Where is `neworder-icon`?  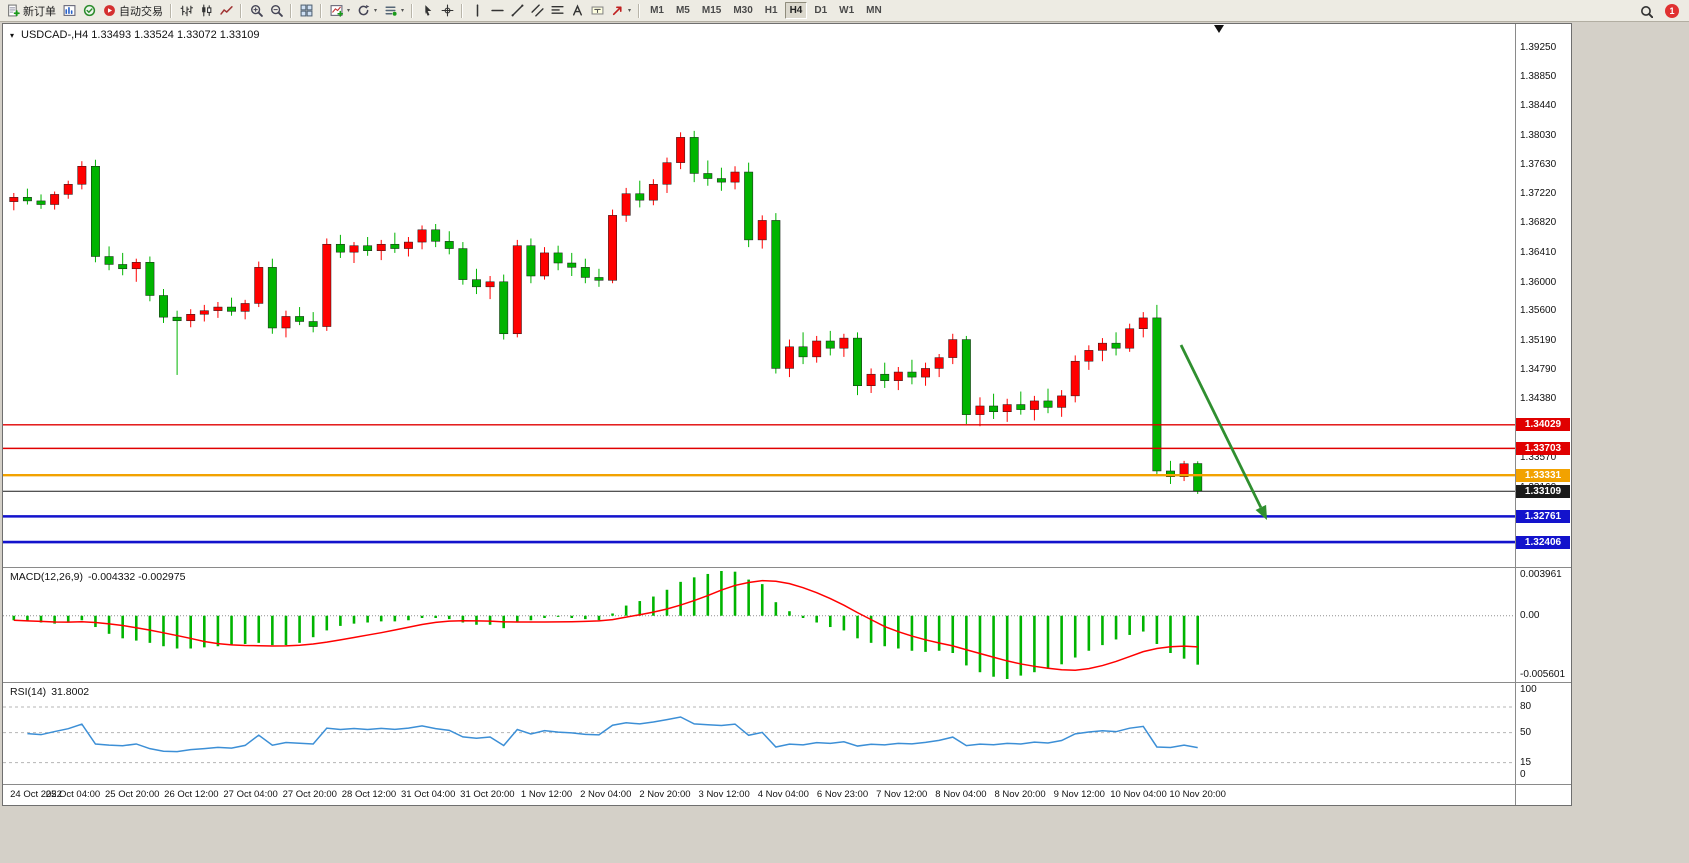 neworder-icon is located at coordinates (13, 11).